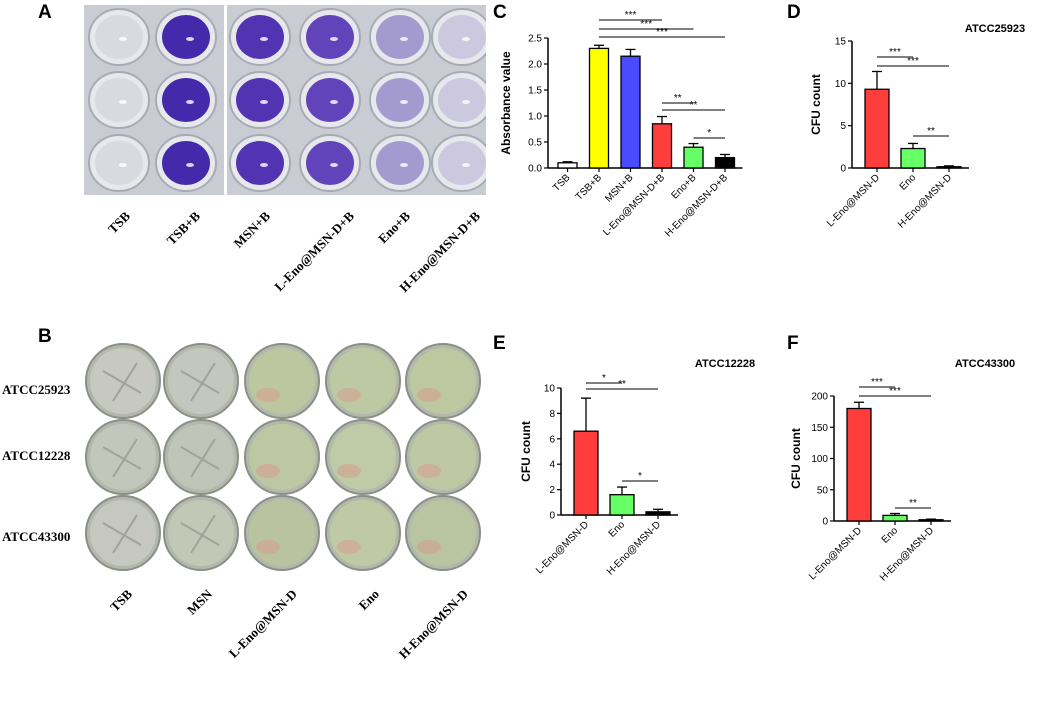  Describe the element at coordinates (823, 490) in the screenshot. I see `y-tick-label: 50` at that location.